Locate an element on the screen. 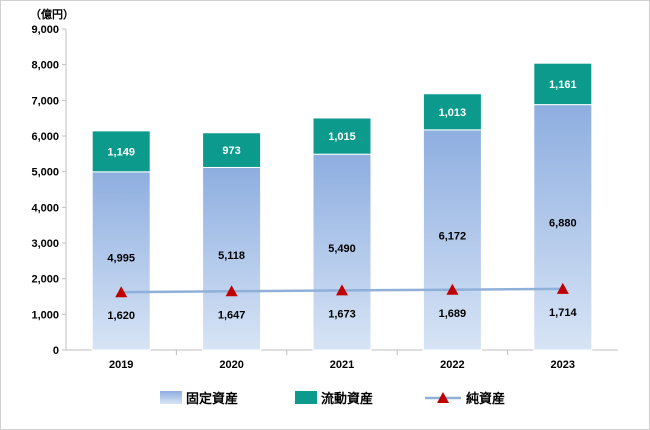 The image size is (650, 430). net-assets-value-label: 1,647 is located at coordinates (232, 315).